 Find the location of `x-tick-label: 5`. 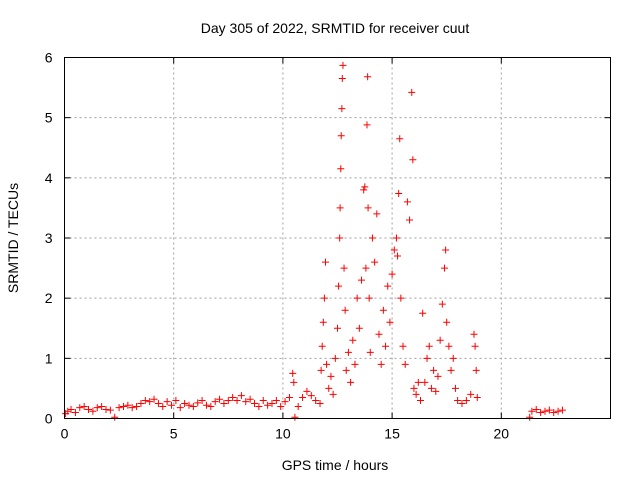

x-tick-label: 5 is located at coordinates (174, 434).